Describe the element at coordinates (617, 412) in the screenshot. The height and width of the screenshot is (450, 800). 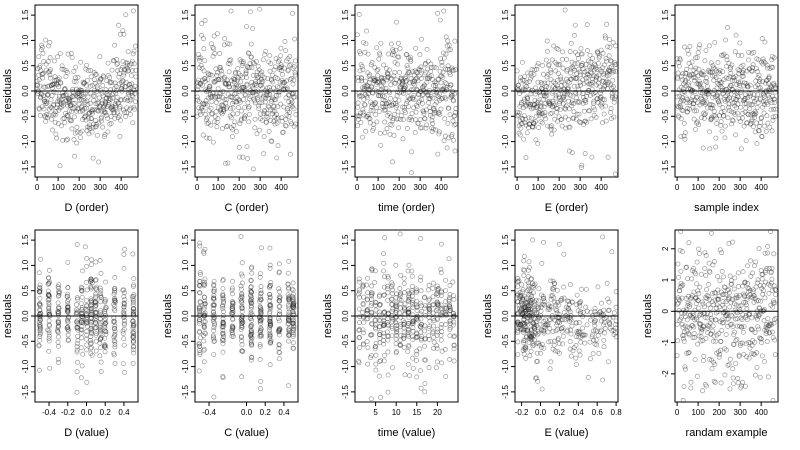
I see `x-tick-label: 0.8` at that location.